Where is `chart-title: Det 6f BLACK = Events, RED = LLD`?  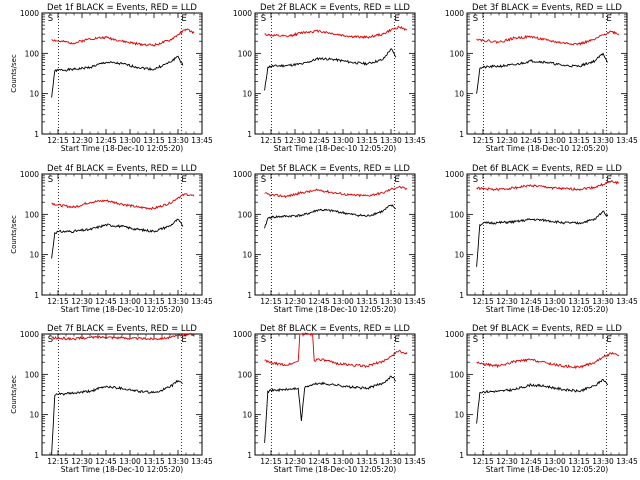 chart-title: Det 6f BLACK = Events, RED = LLD is located at coordinates (547, 169).